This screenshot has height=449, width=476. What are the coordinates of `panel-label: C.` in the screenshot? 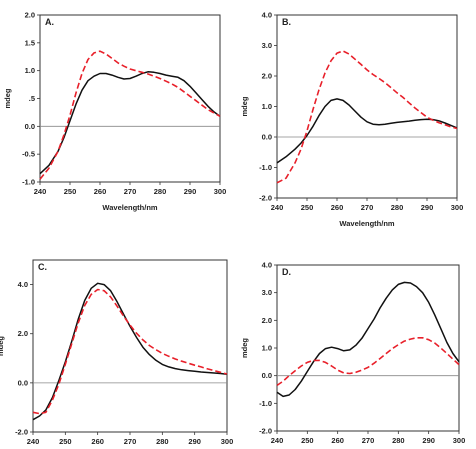 It's located at (42, 267).